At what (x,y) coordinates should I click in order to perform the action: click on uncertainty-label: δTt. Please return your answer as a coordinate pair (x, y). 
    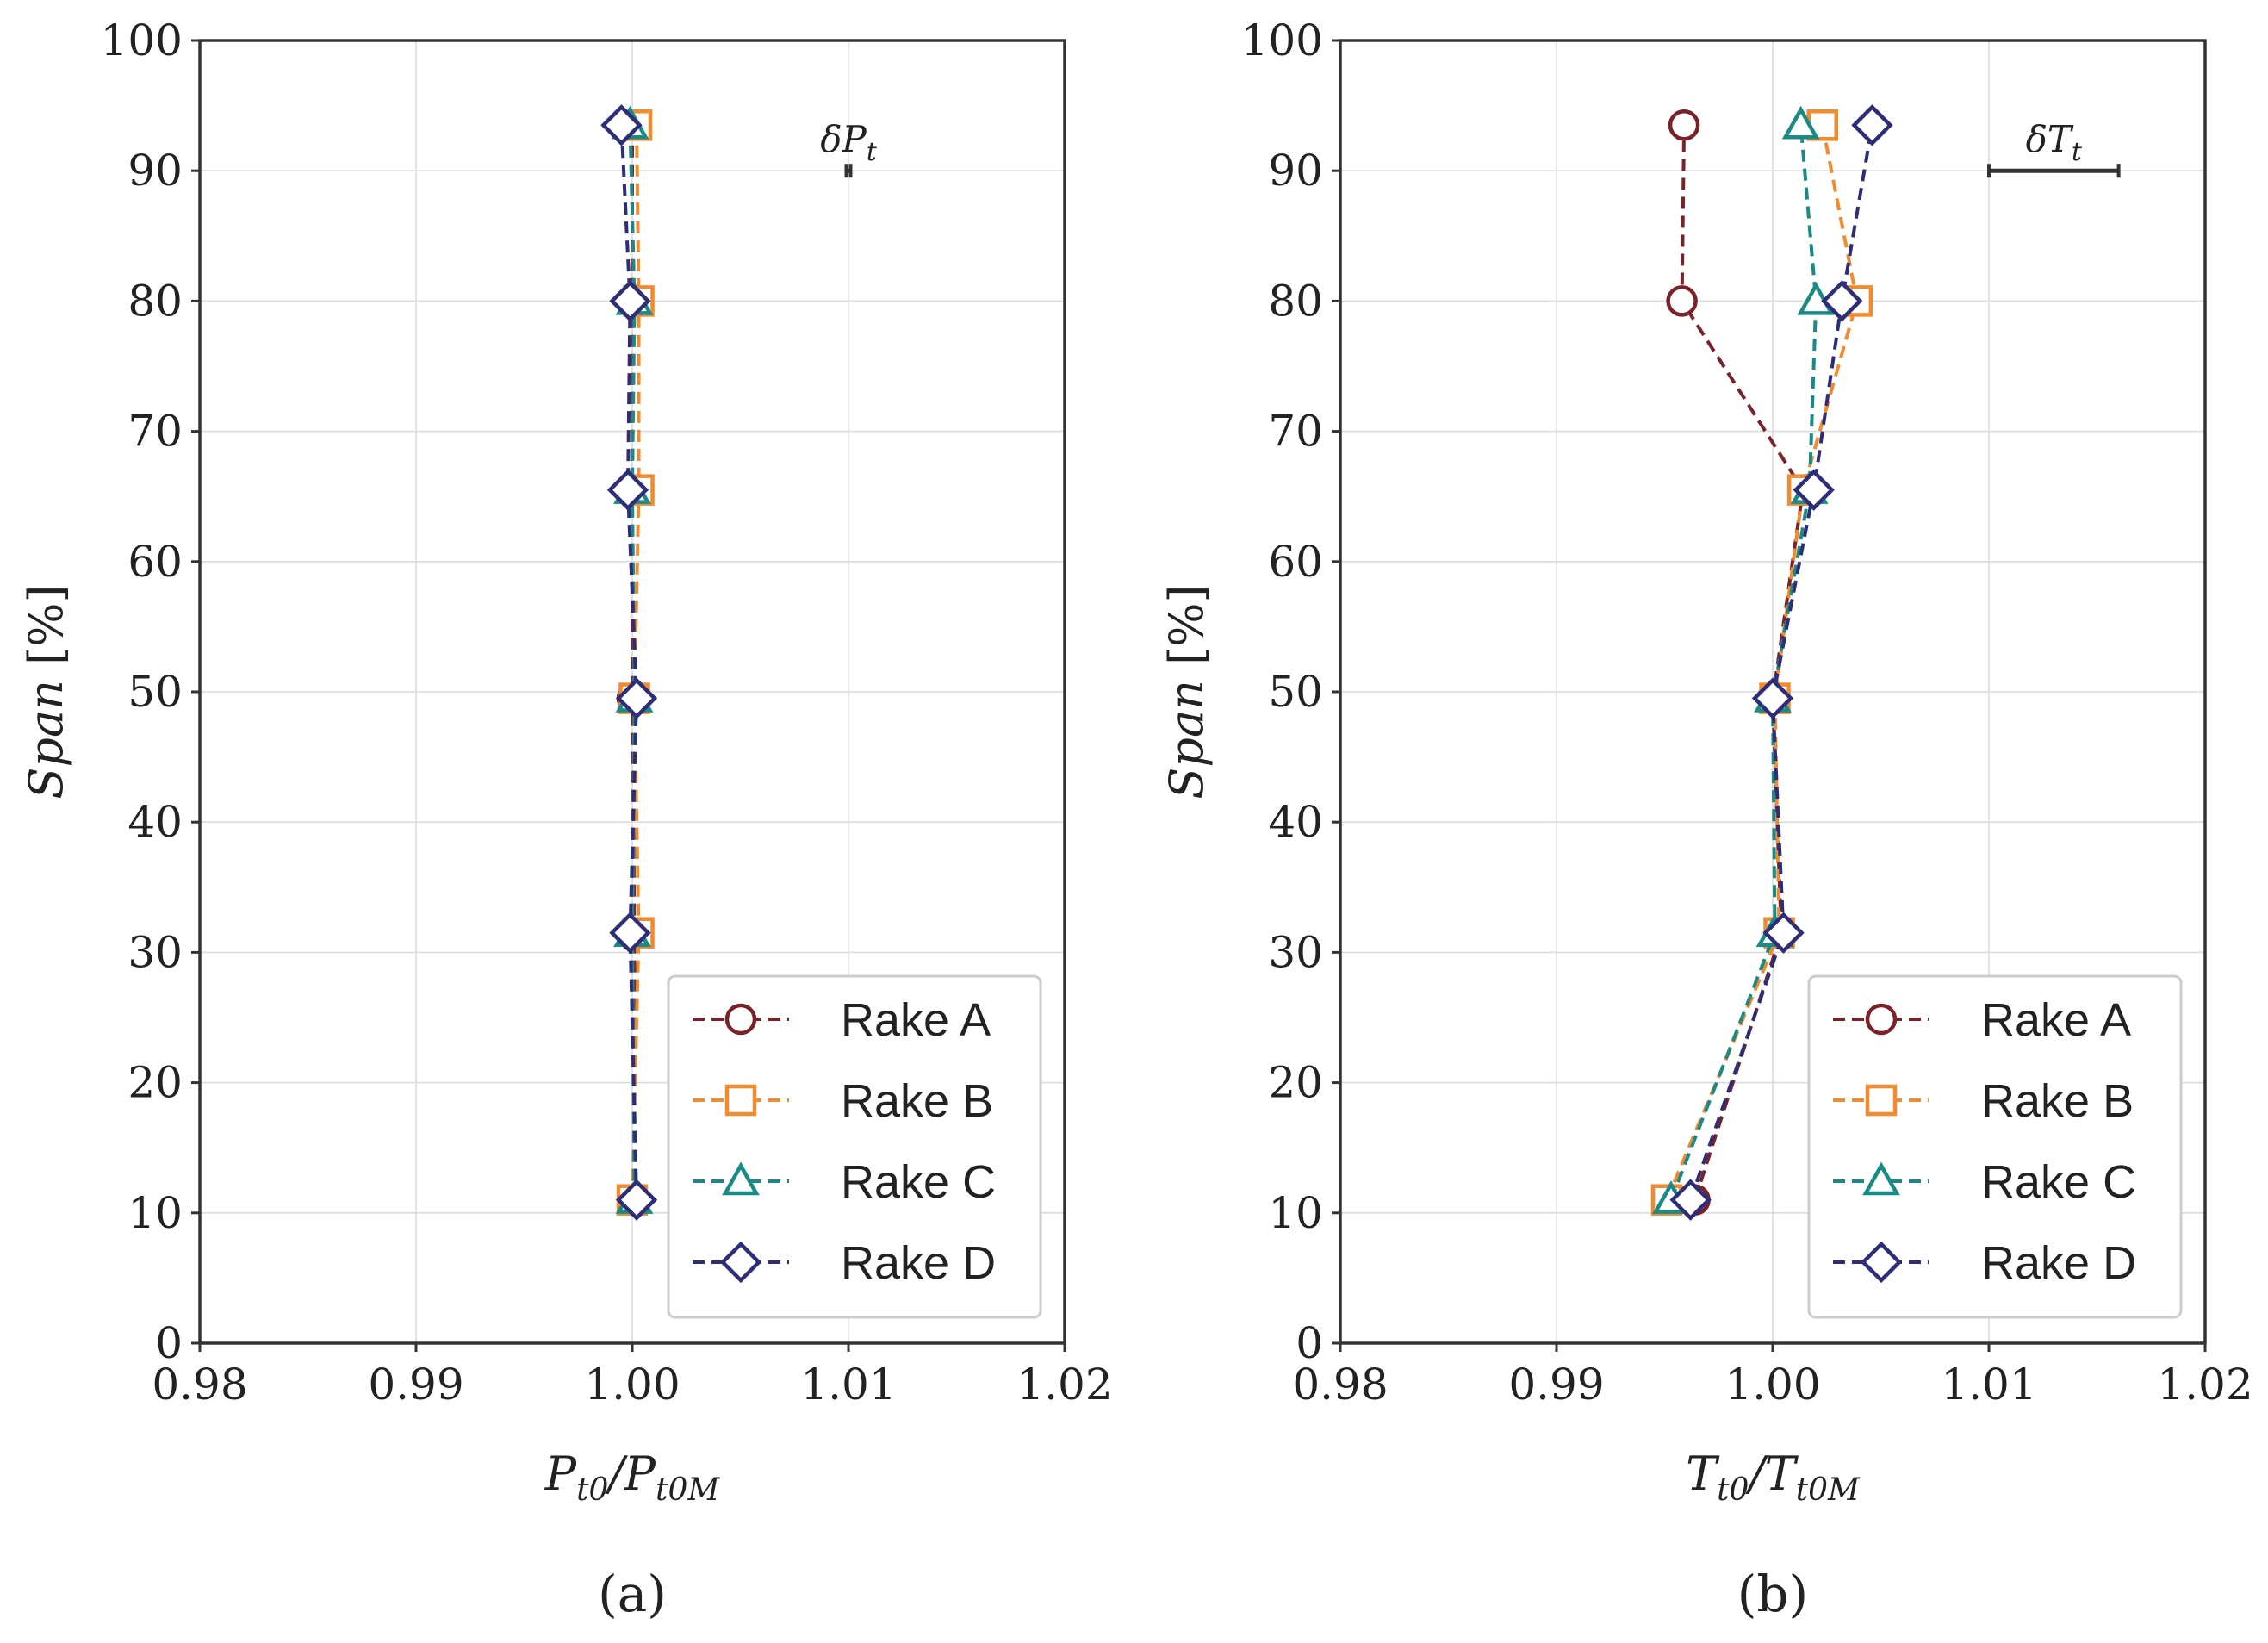
    Looking at the image, I should click on (2054, 142).